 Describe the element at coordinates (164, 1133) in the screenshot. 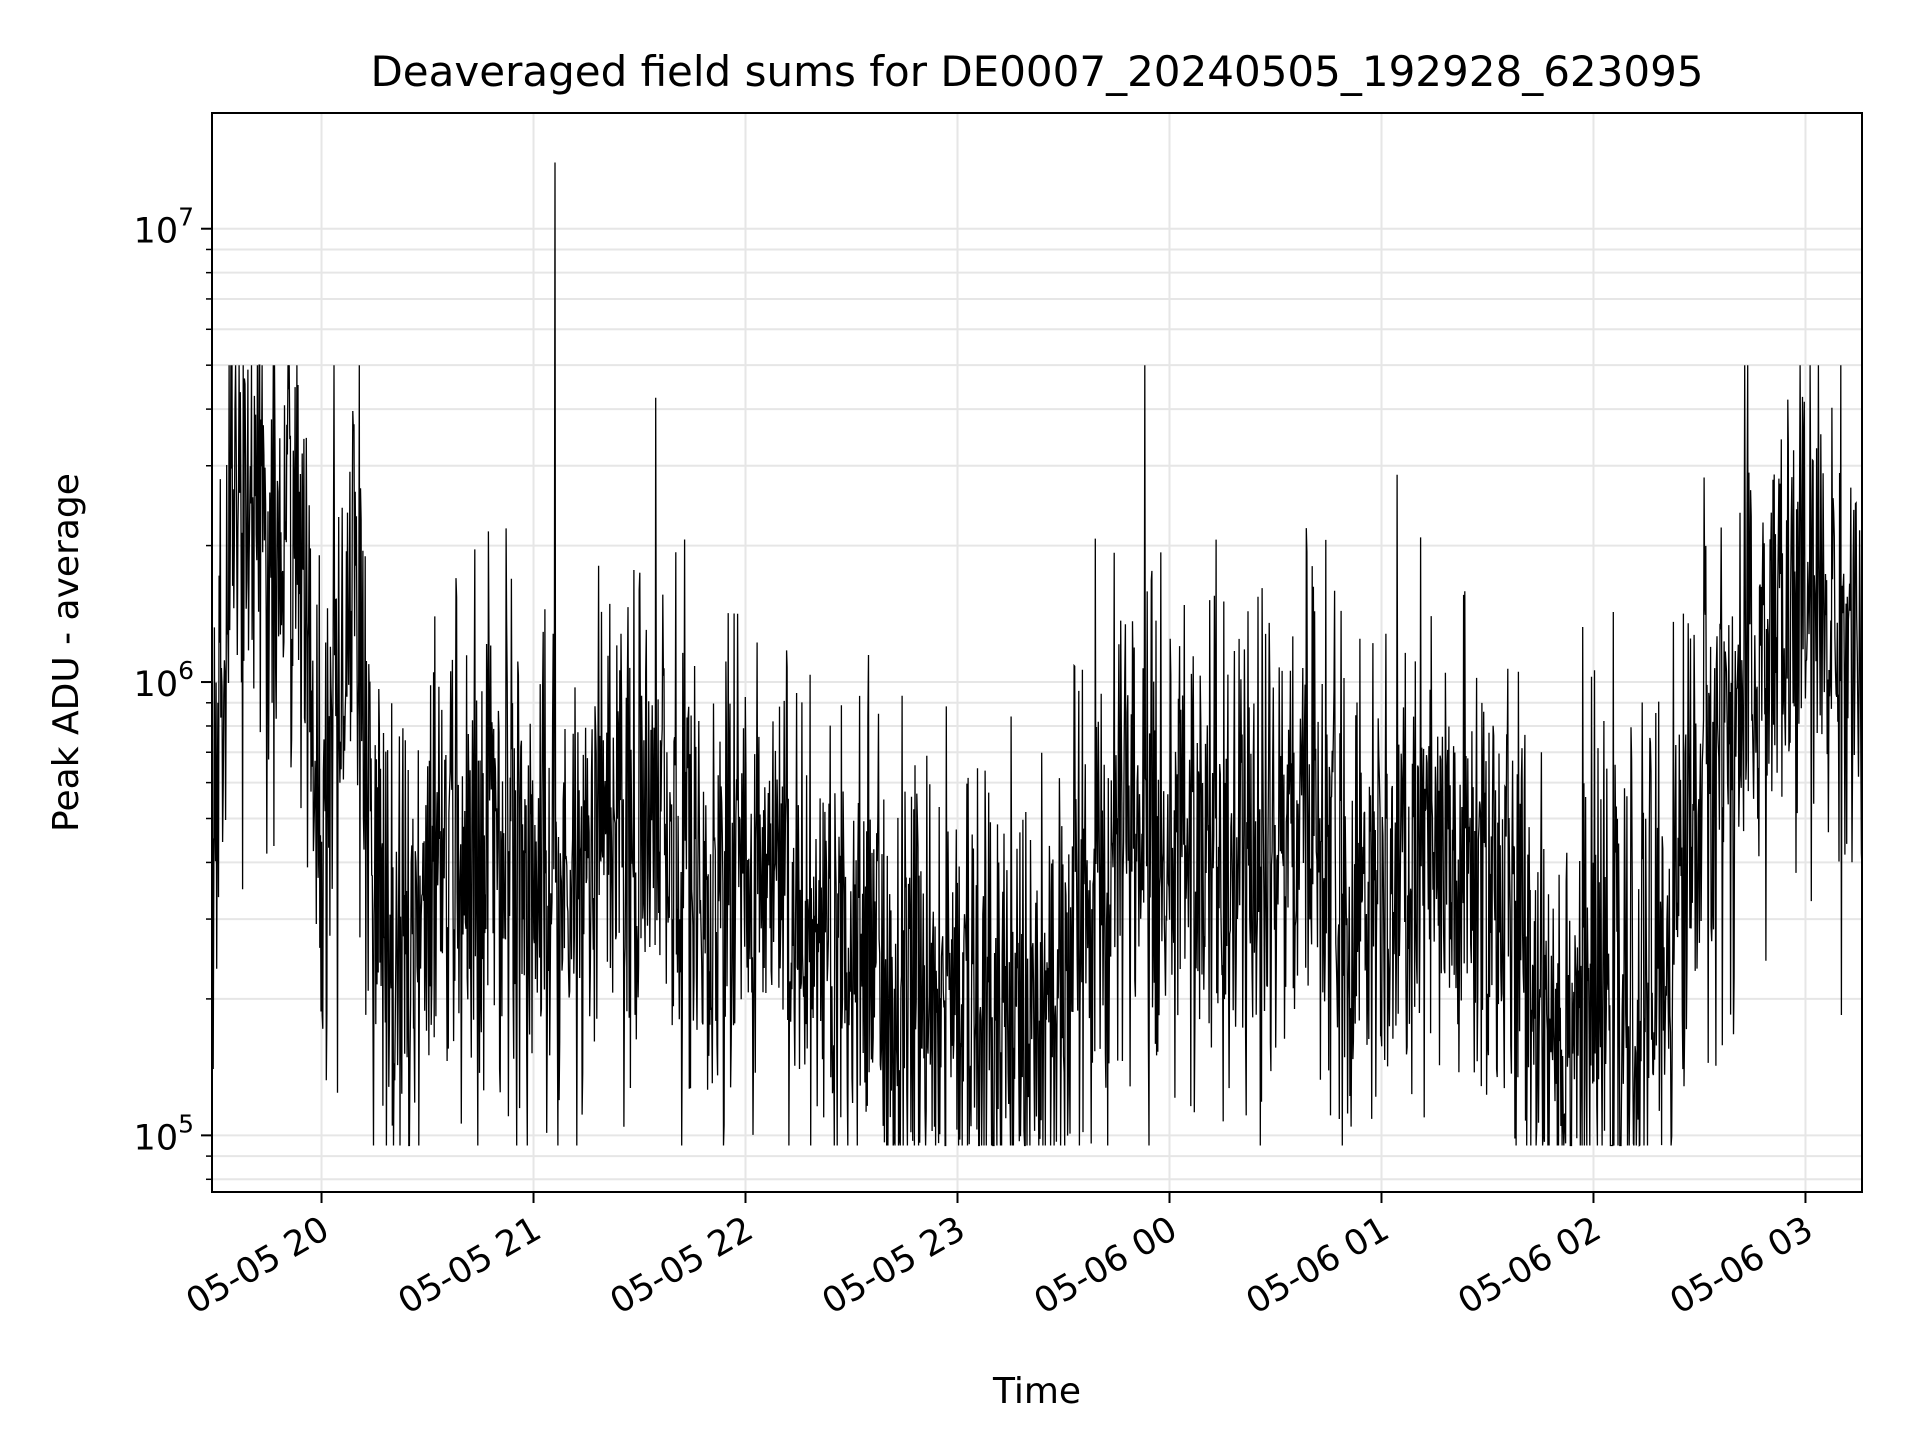

I see `y-tick-label: 10⁵` at that location.